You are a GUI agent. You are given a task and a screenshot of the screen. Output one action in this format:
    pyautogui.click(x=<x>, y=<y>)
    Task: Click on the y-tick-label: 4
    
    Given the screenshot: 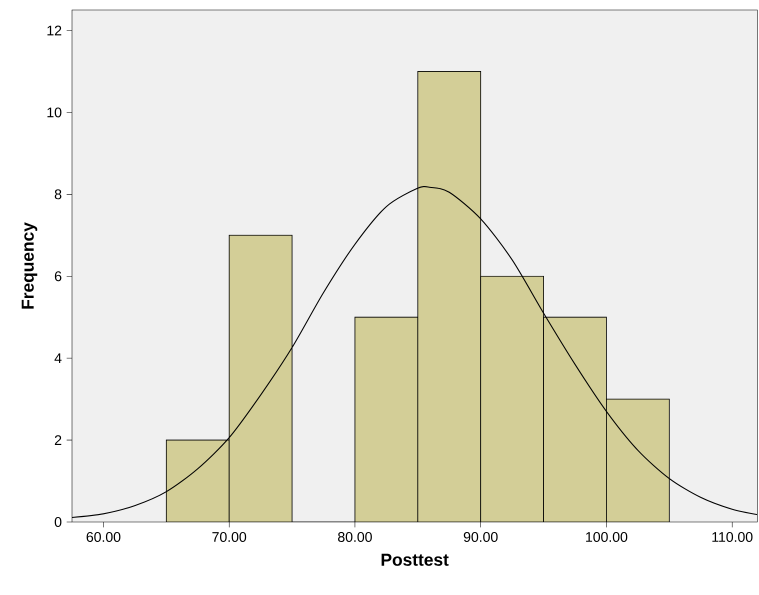 What is the action you would take?
    pyautogui.click(x=58, y=358)
    